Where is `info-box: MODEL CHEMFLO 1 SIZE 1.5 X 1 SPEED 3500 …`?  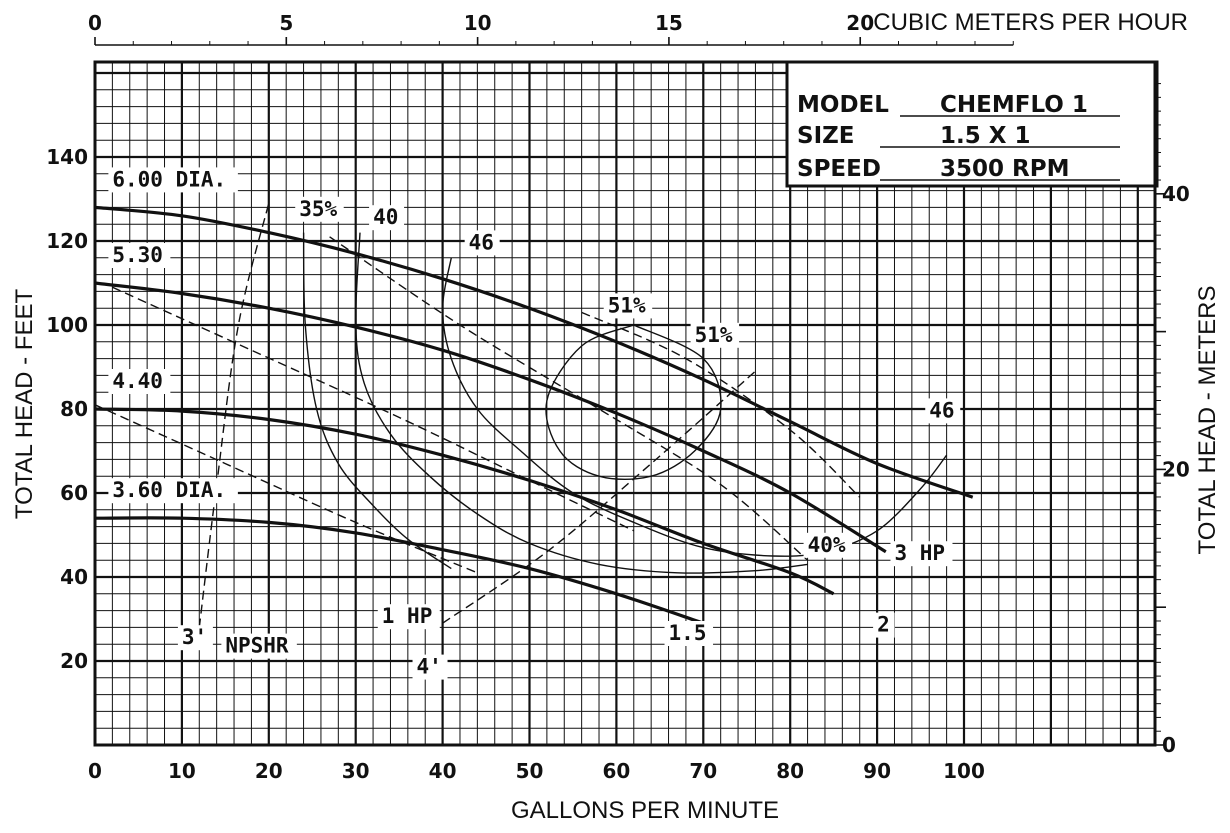 info-box: MODEL CHEMFLO 1 SIZE 1.5 X 1 SPEED 3500 … is located at coordinates (972, 124).